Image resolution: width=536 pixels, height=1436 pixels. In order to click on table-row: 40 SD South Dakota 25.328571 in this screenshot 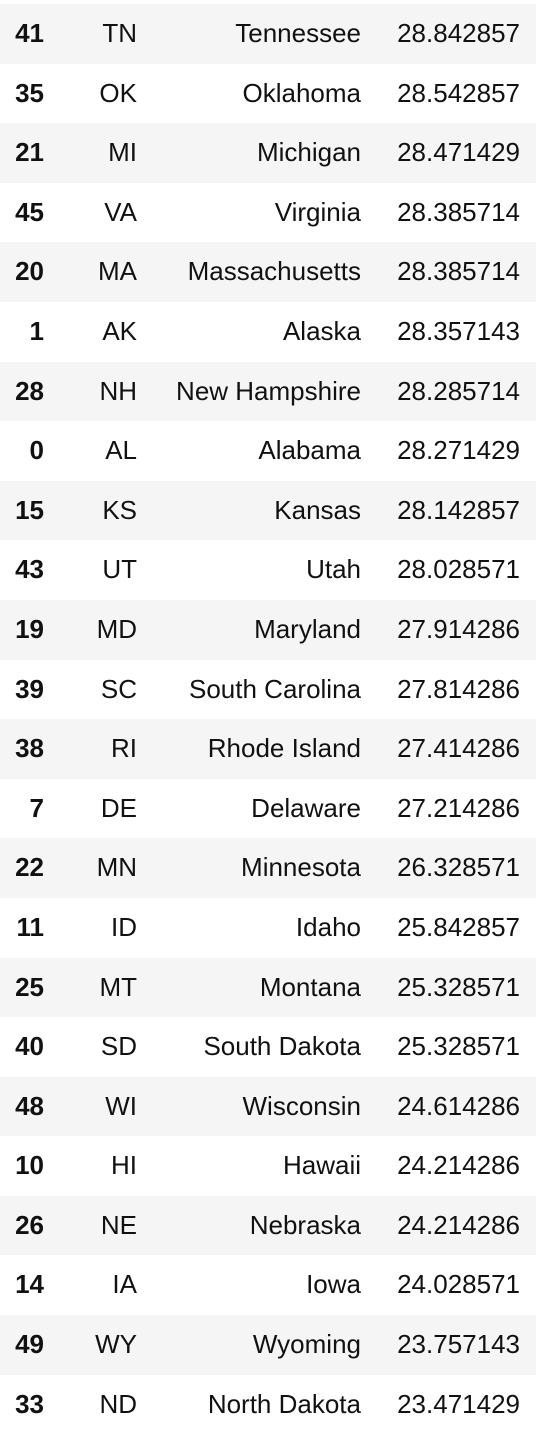, I will do `click(268, 1047)`.